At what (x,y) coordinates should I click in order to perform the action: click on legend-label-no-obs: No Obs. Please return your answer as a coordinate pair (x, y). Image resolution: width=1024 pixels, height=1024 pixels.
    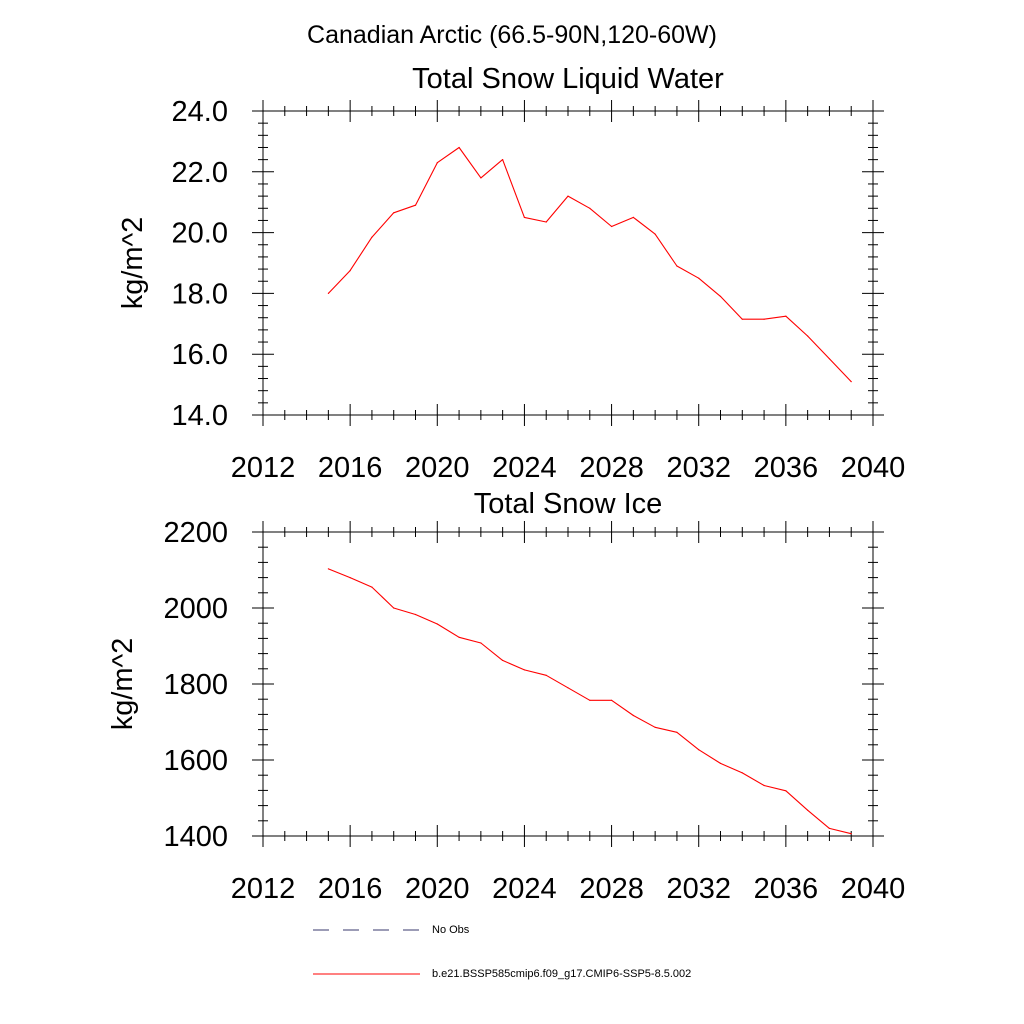
    Looking at the image, I should click on (451, 930).